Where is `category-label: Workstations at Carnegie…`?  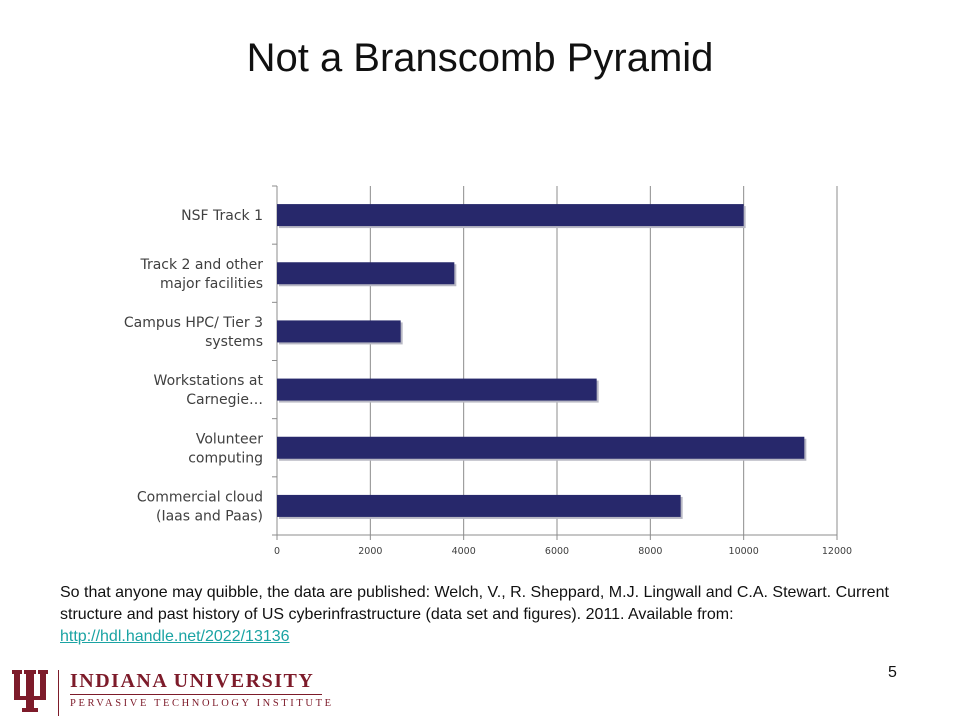
category-label: Workstations at Carnegie… is located at coordinates (209, 390).